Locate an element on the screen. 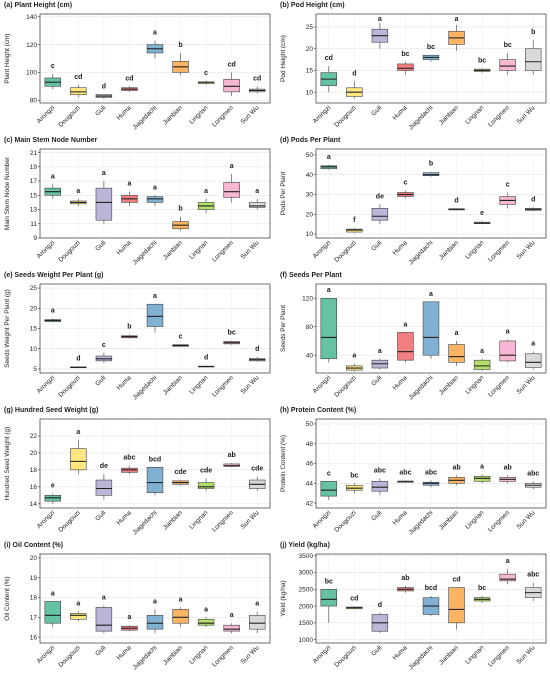  y-tick-label: 17 is located at coordinates (34, 181).